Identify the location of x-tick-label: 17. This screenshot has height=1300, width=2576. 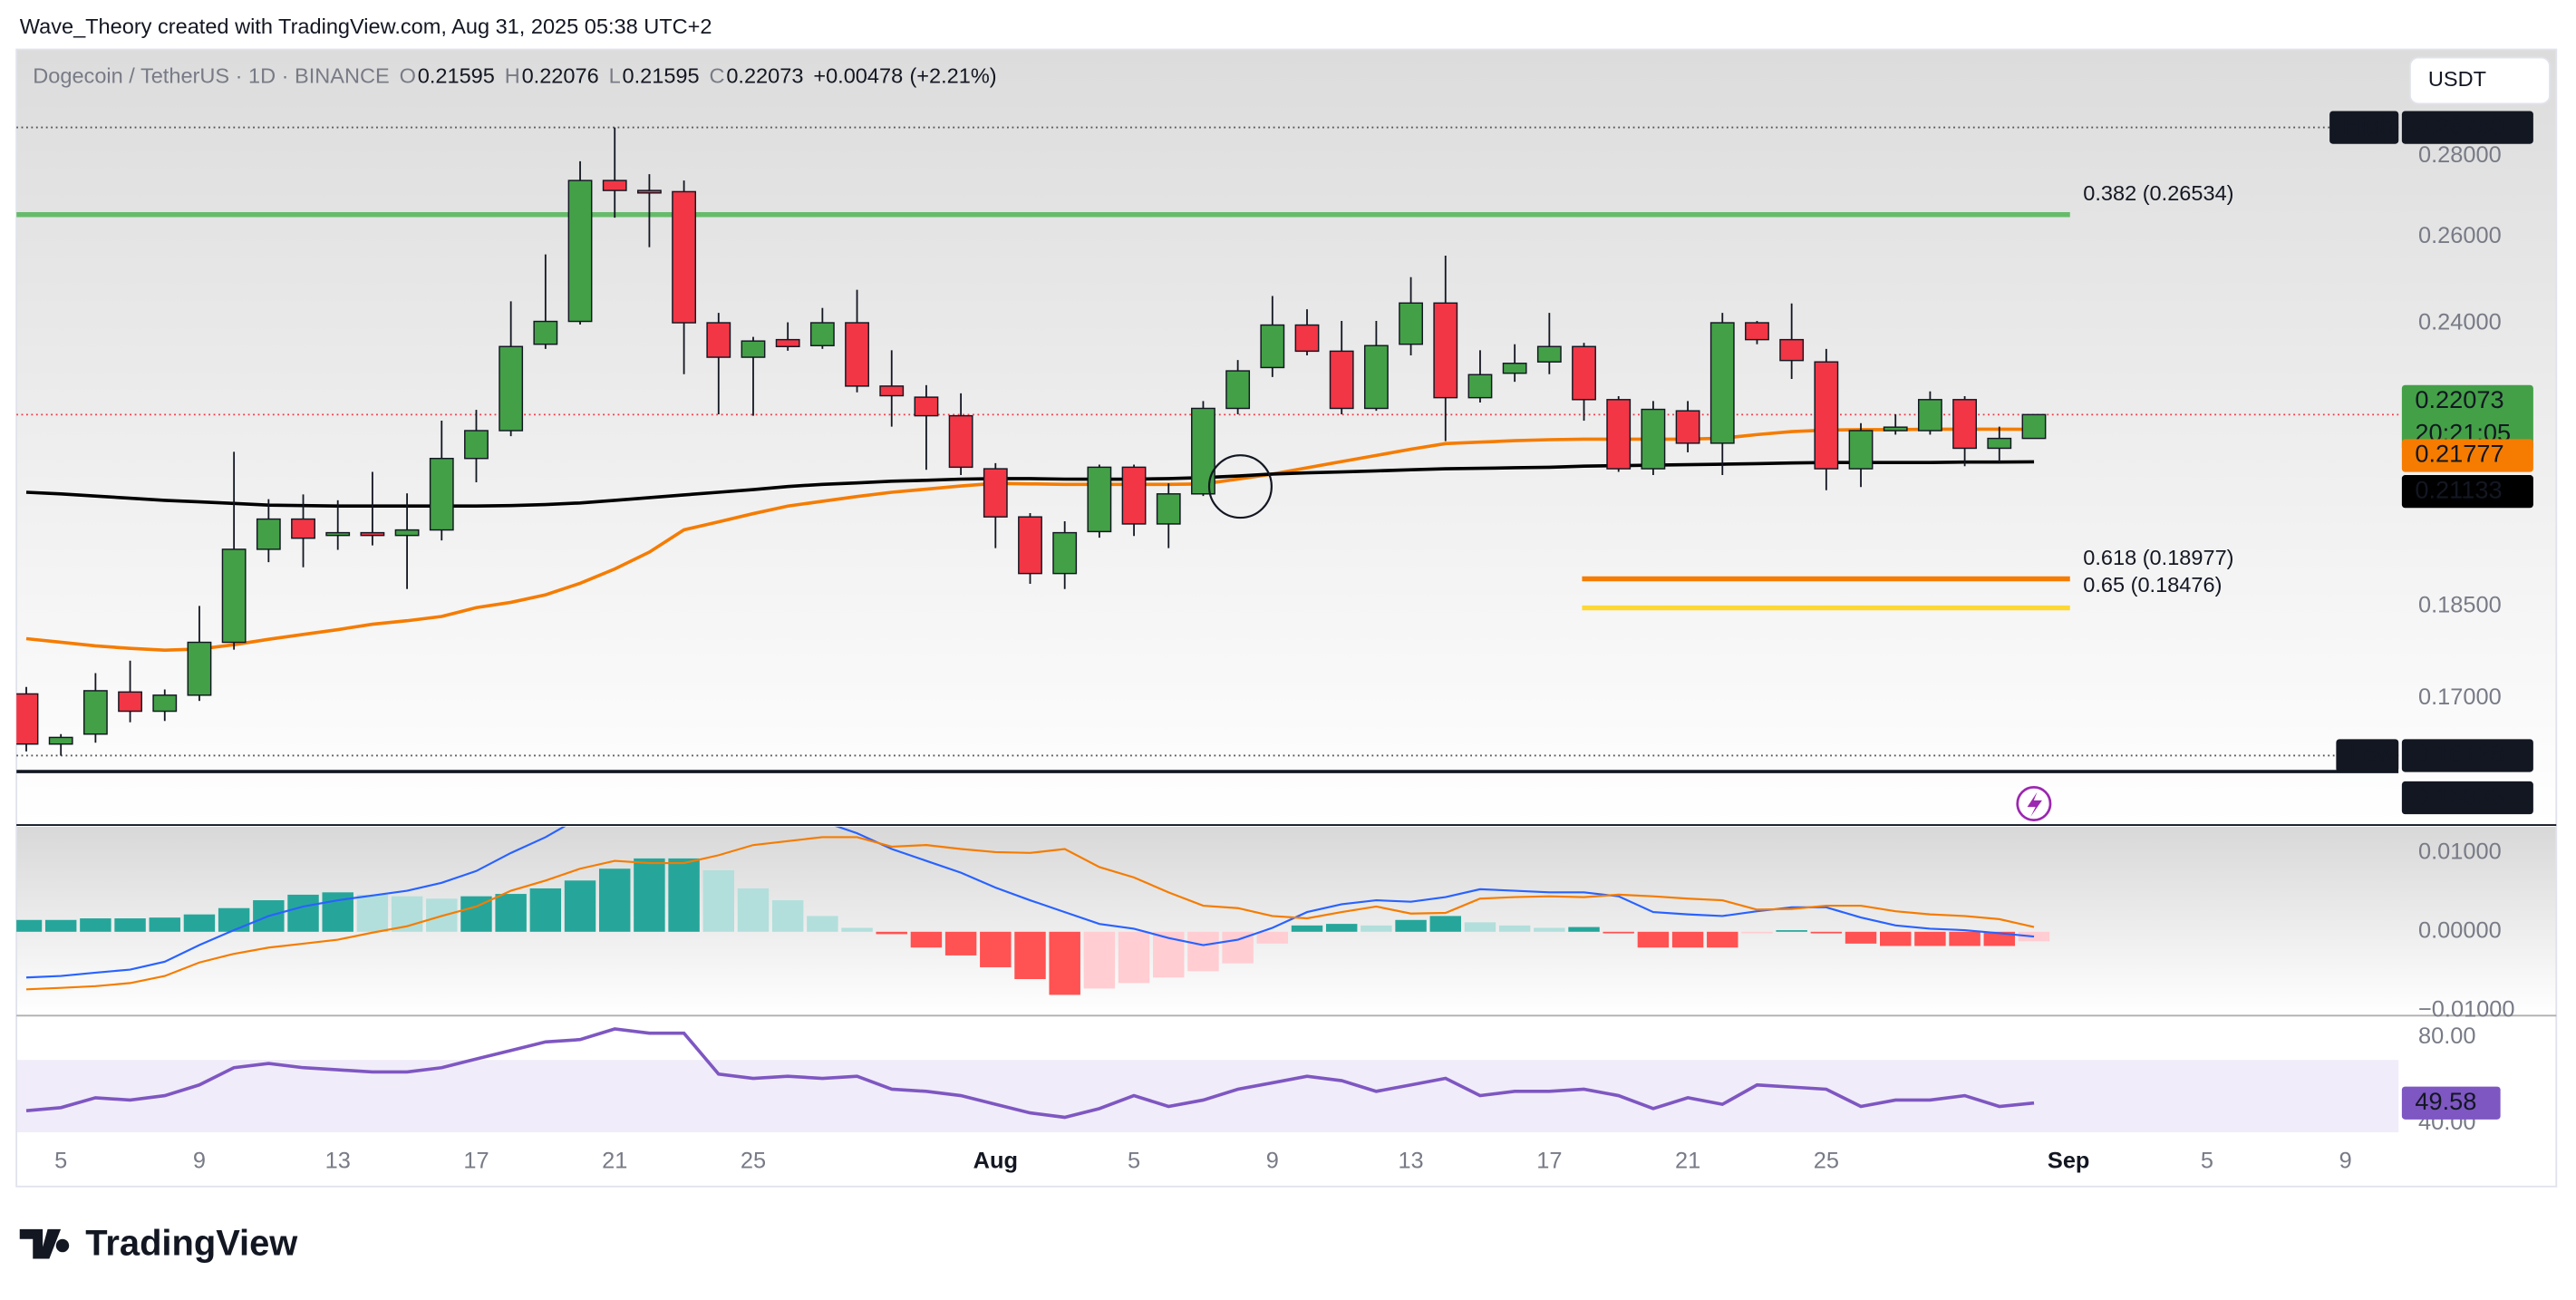
(476, 1160).